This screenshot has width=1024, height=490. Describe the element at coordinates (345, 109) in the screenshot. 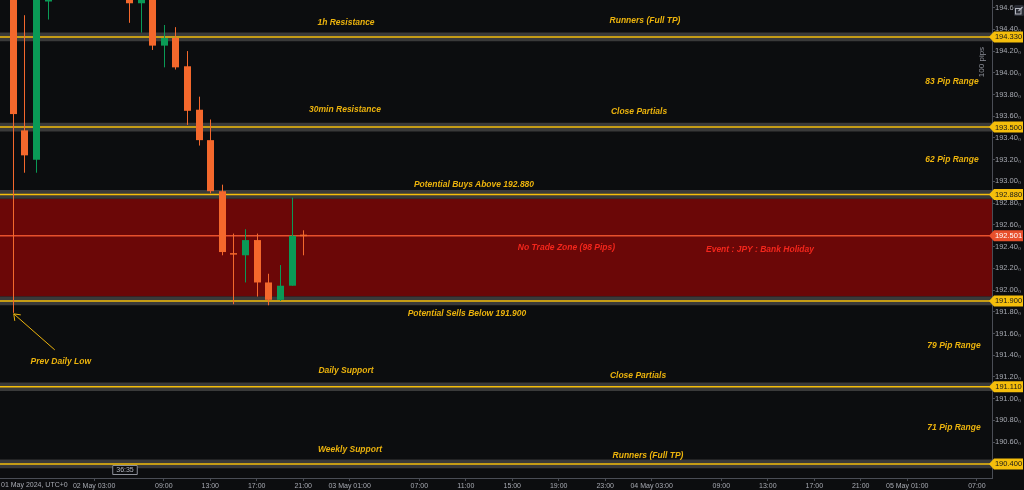

I see `annotation: 30min Resistance` at that location.